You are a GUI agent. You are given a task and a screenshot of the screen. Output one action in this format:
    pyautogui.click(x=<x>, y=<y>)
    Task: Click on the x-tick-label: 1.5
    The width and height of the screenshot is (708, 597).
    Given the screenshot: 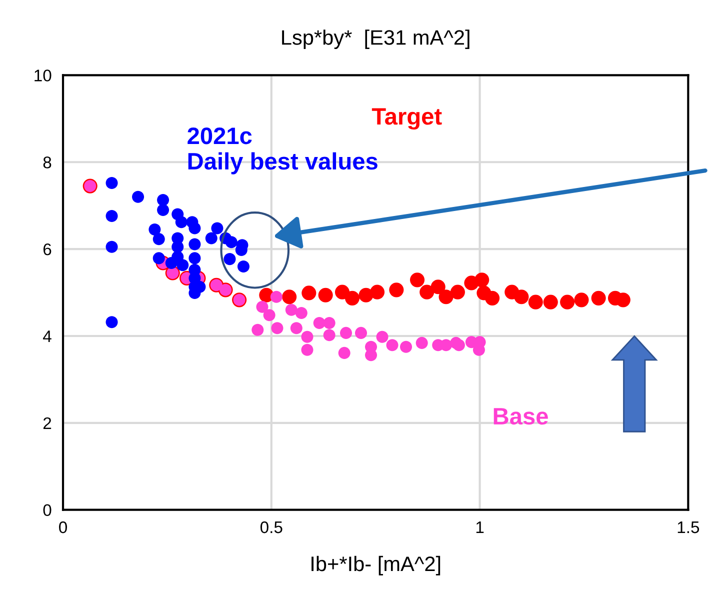 What is the action you would take?
    pyautogui.click(x=689, y=528)
    